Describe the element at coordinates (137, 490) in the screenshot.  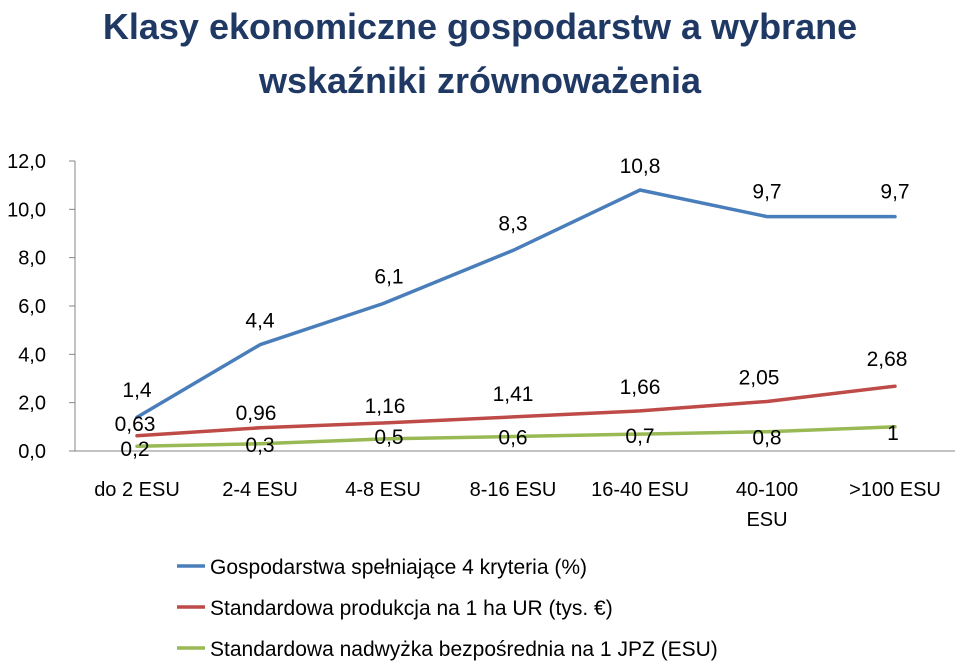
I see `x-tick-label: do 2 ESU` at that location.